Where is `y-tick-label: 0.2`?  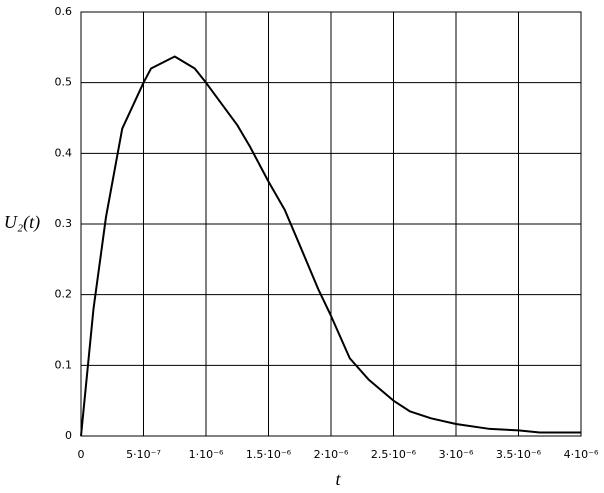
y-tick-label: 0.2 is located at coordinates (64, 294).